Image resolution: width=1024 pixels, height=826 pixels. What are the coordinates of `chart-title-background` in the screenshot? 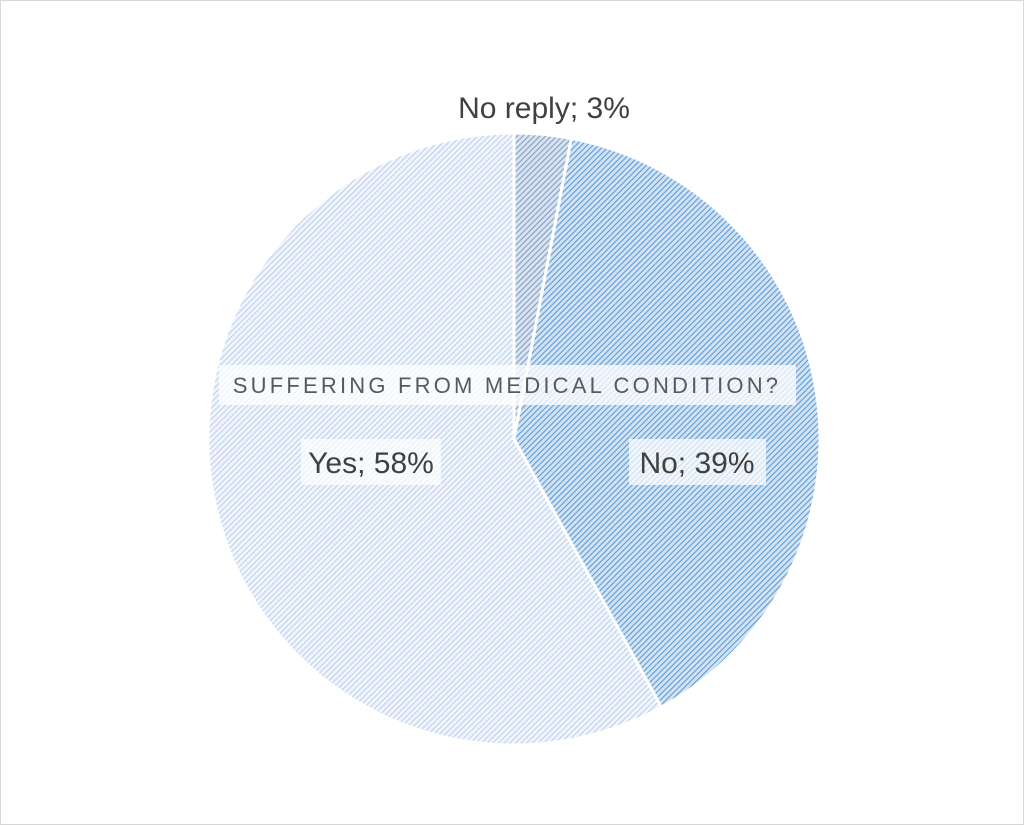 It's located at (507, 385).